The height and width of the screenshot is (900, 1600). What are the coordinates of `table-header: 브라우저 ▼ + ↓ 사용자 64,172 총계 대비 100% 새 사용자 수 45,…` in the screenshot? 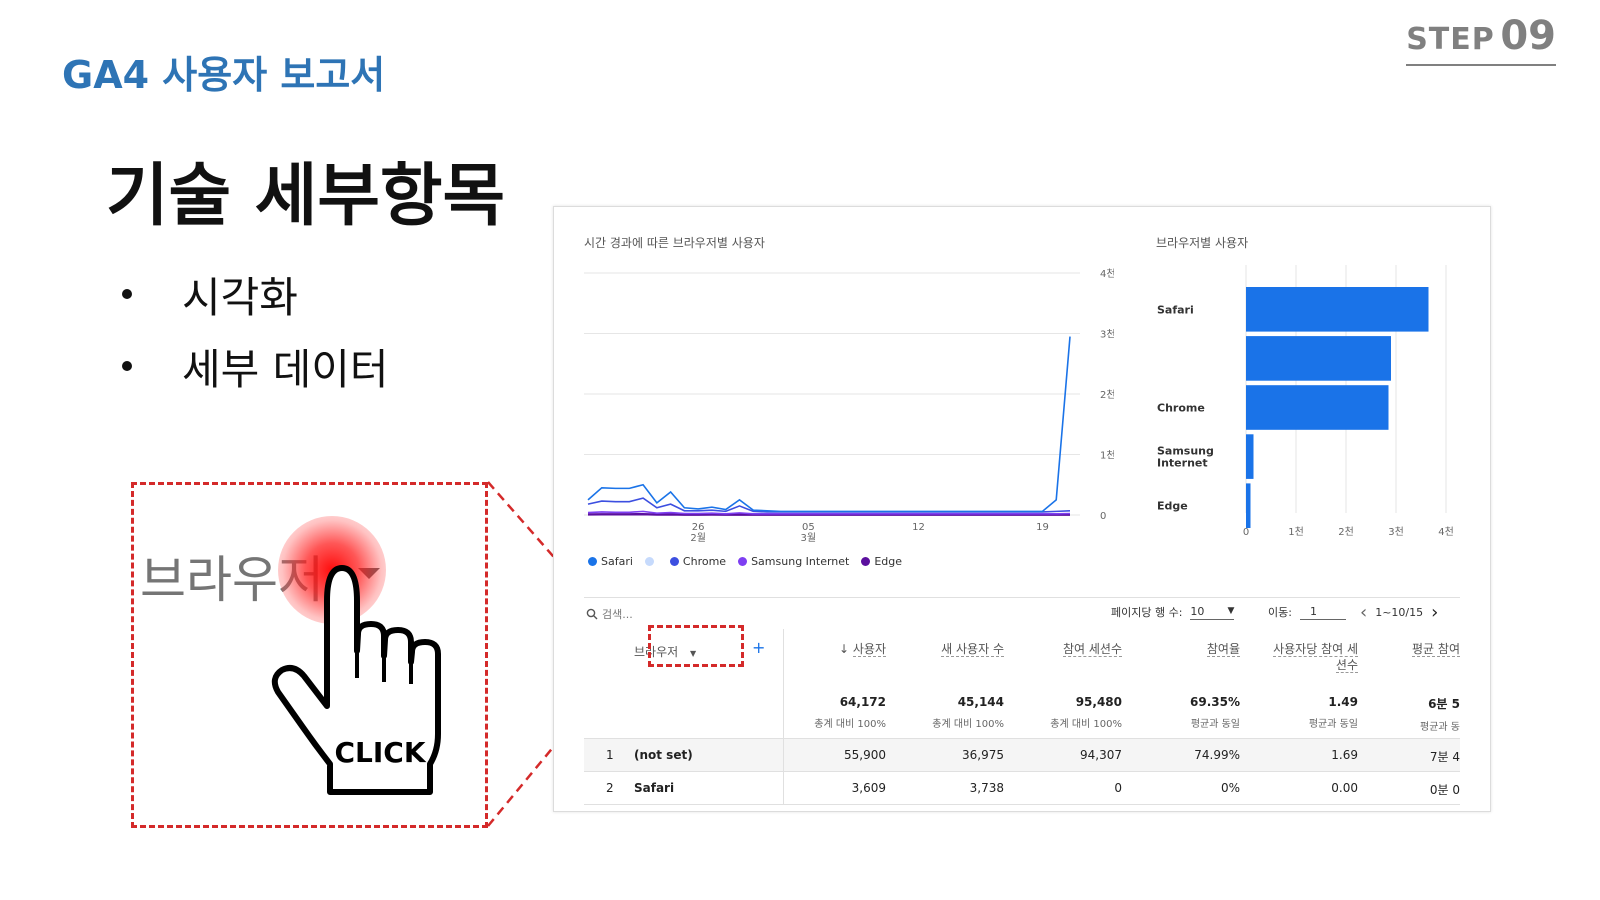 It's located at (1022, 682).